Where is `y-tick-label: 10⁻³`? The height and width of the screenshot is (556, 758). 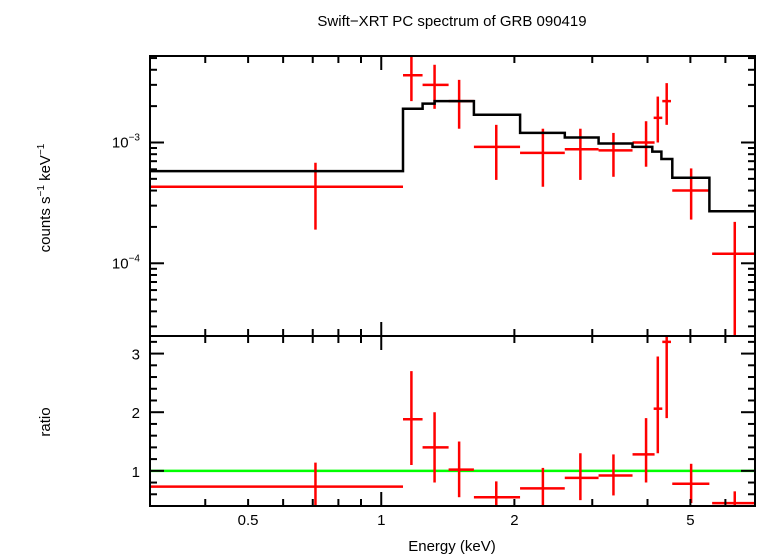 y-tick-label: 10⁻³ is located at coordinates (126, 141).